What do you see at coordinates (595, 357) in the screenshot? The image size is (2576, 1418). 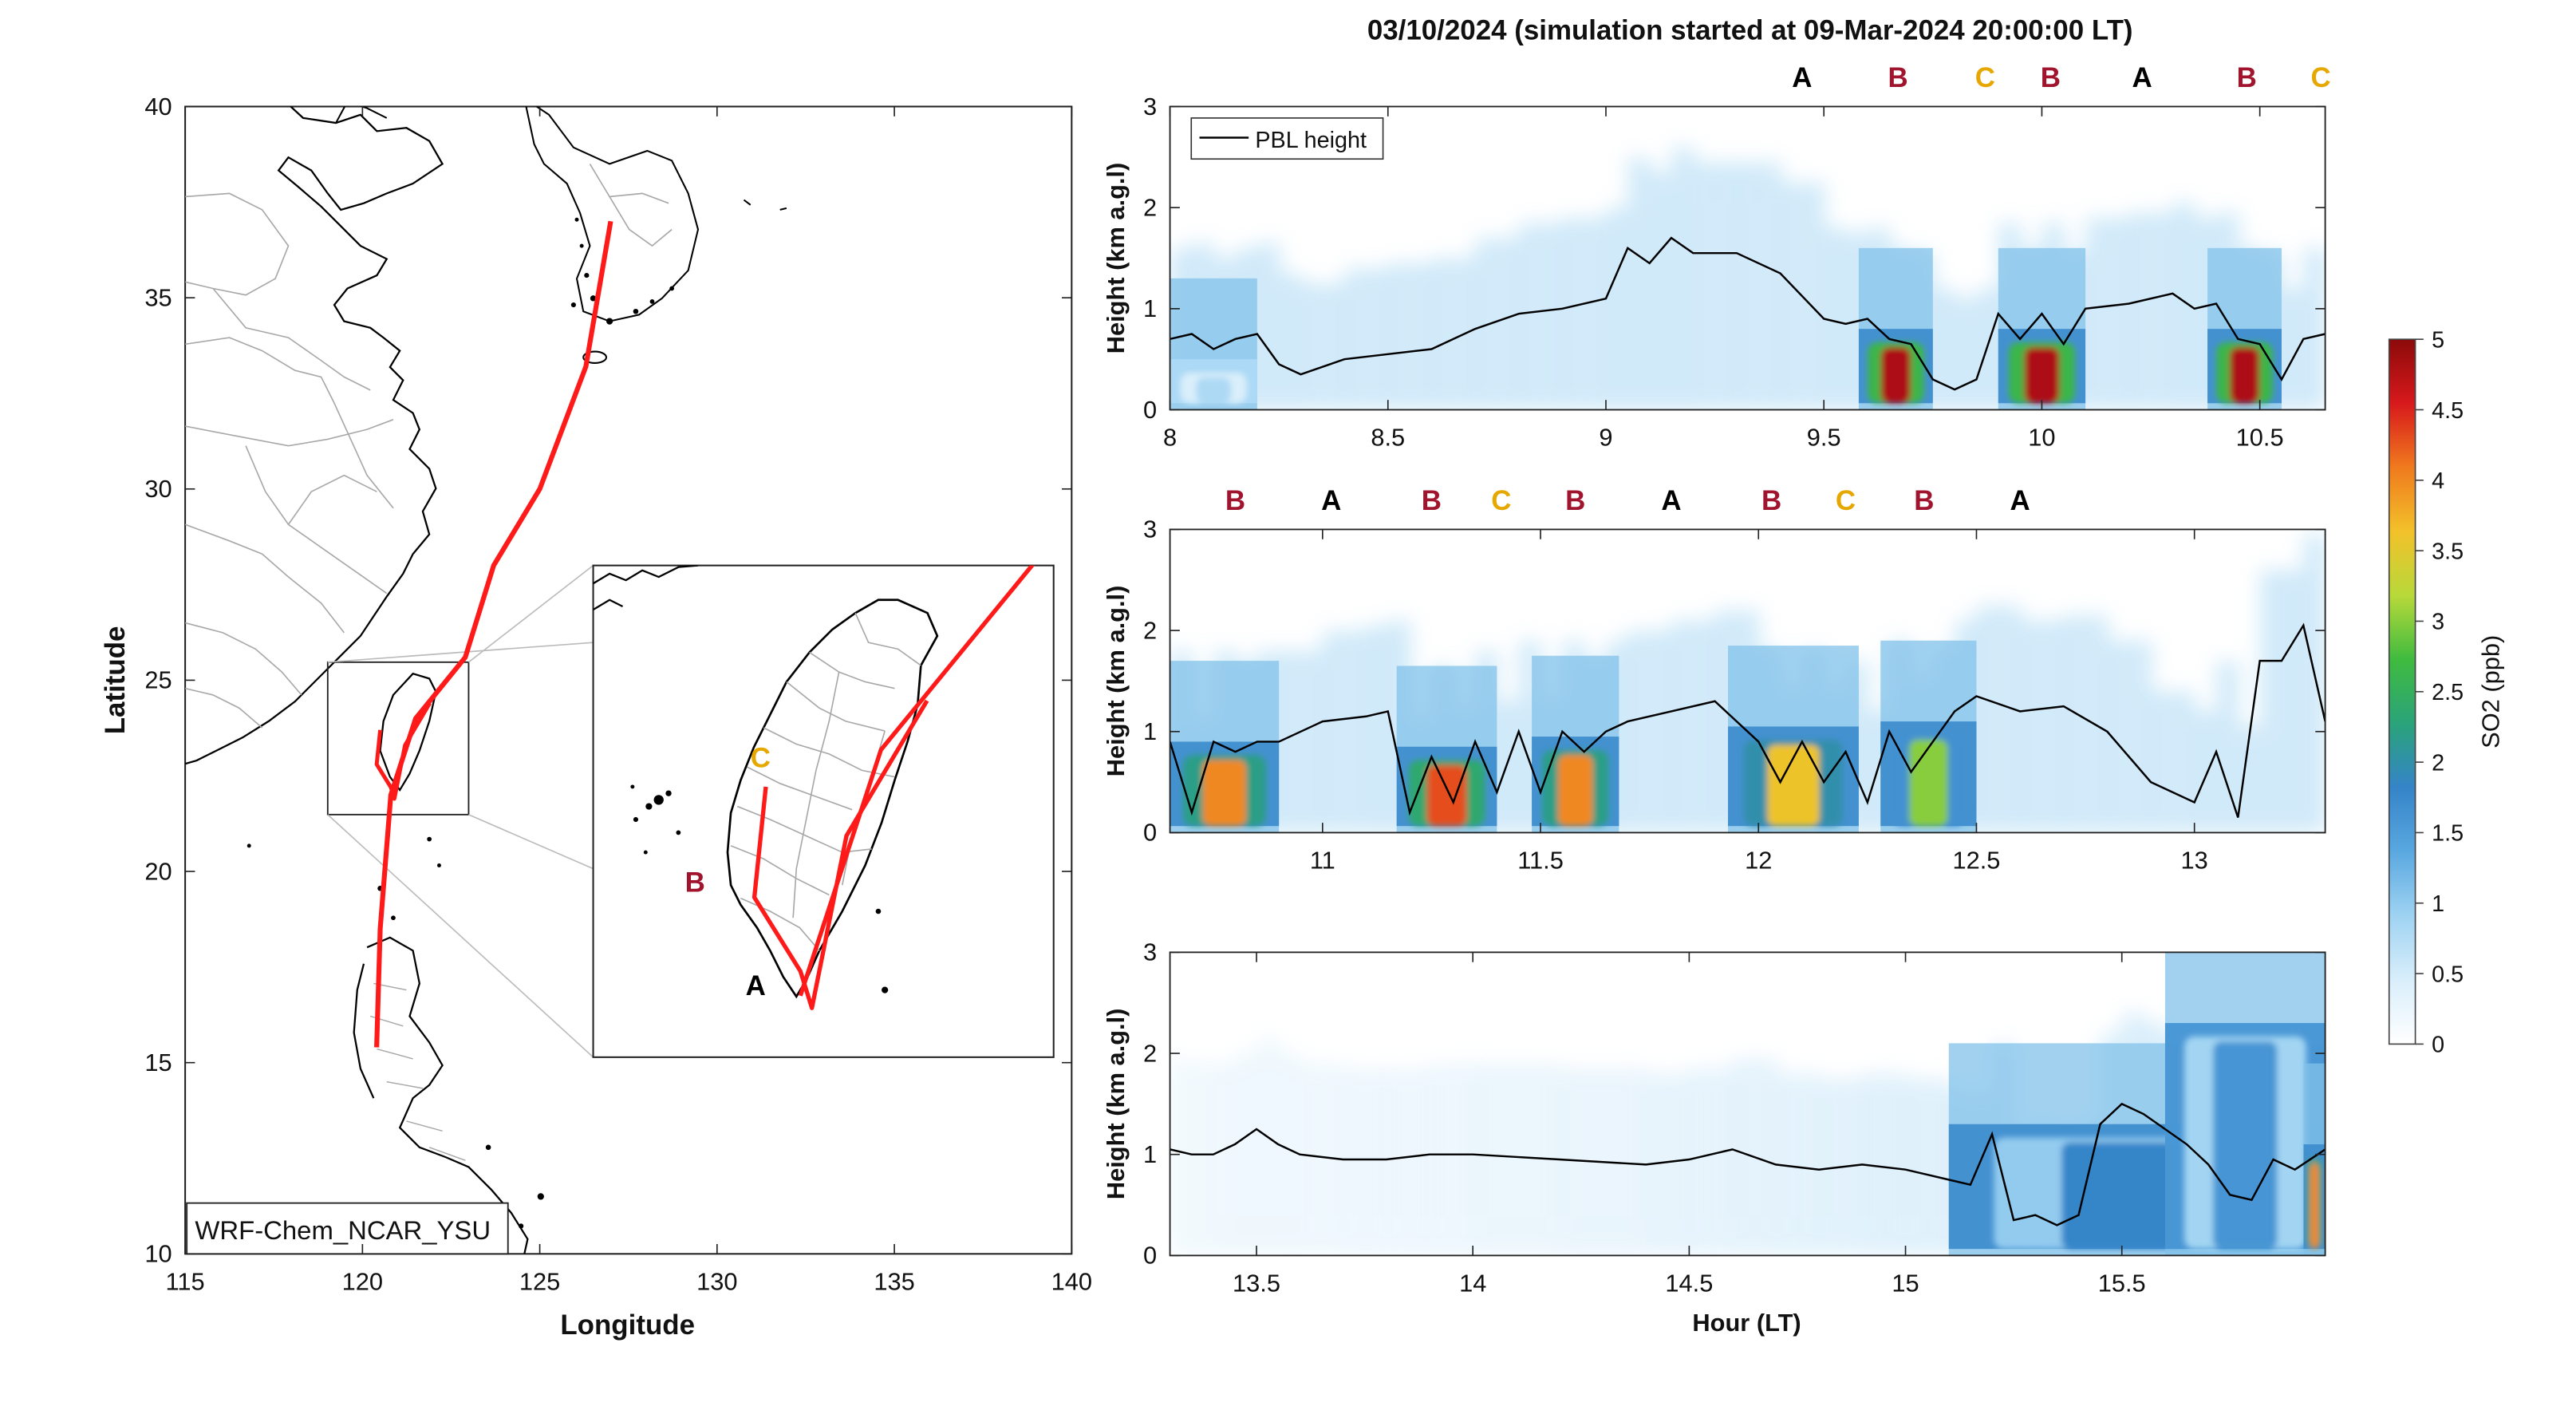 I see `jeju-island` at bounding box center [595, 357].